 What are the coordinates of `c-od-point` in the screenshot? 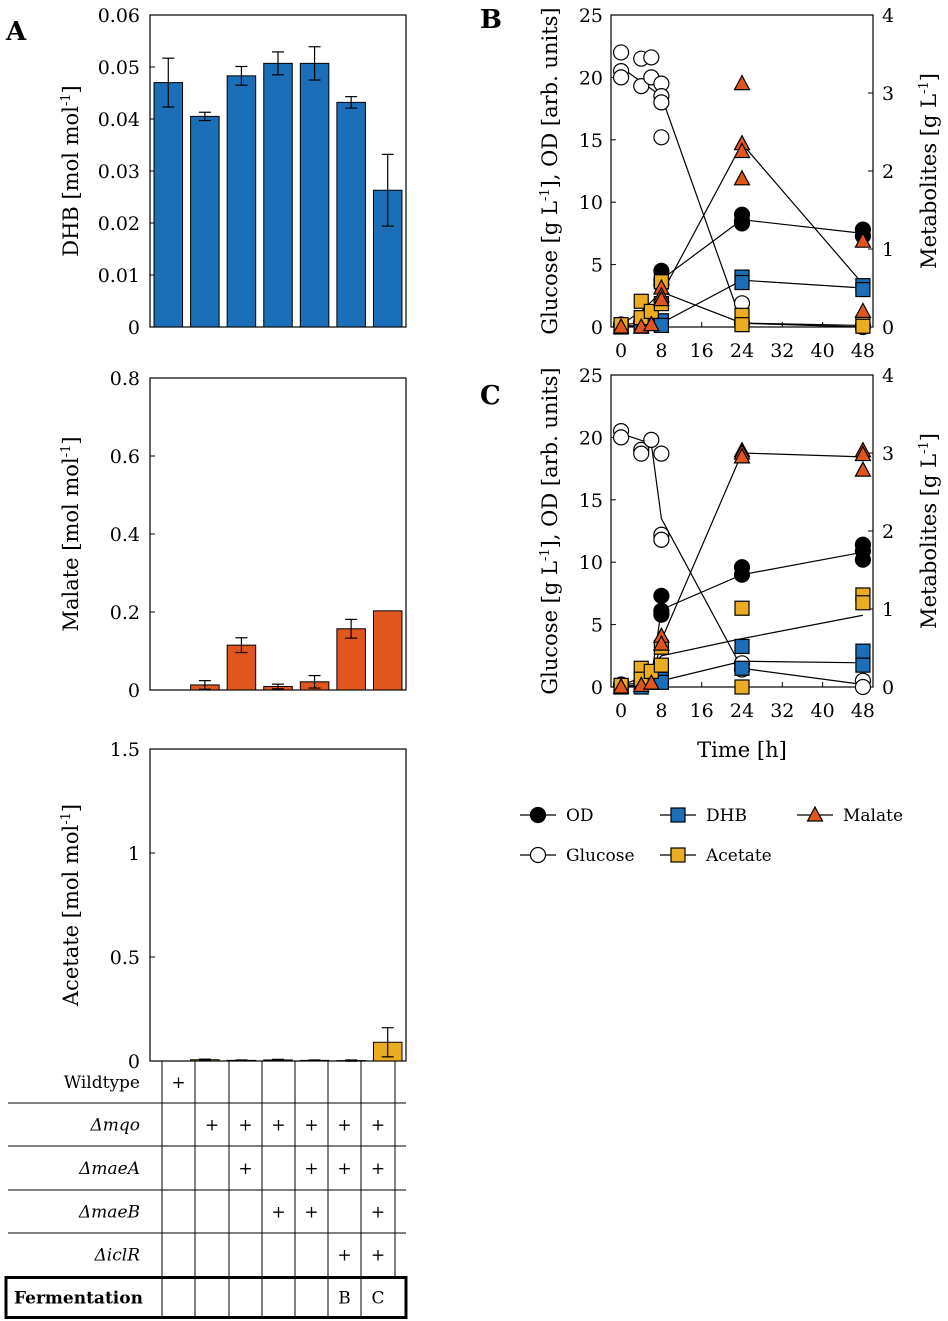 It's located at (661, 614).